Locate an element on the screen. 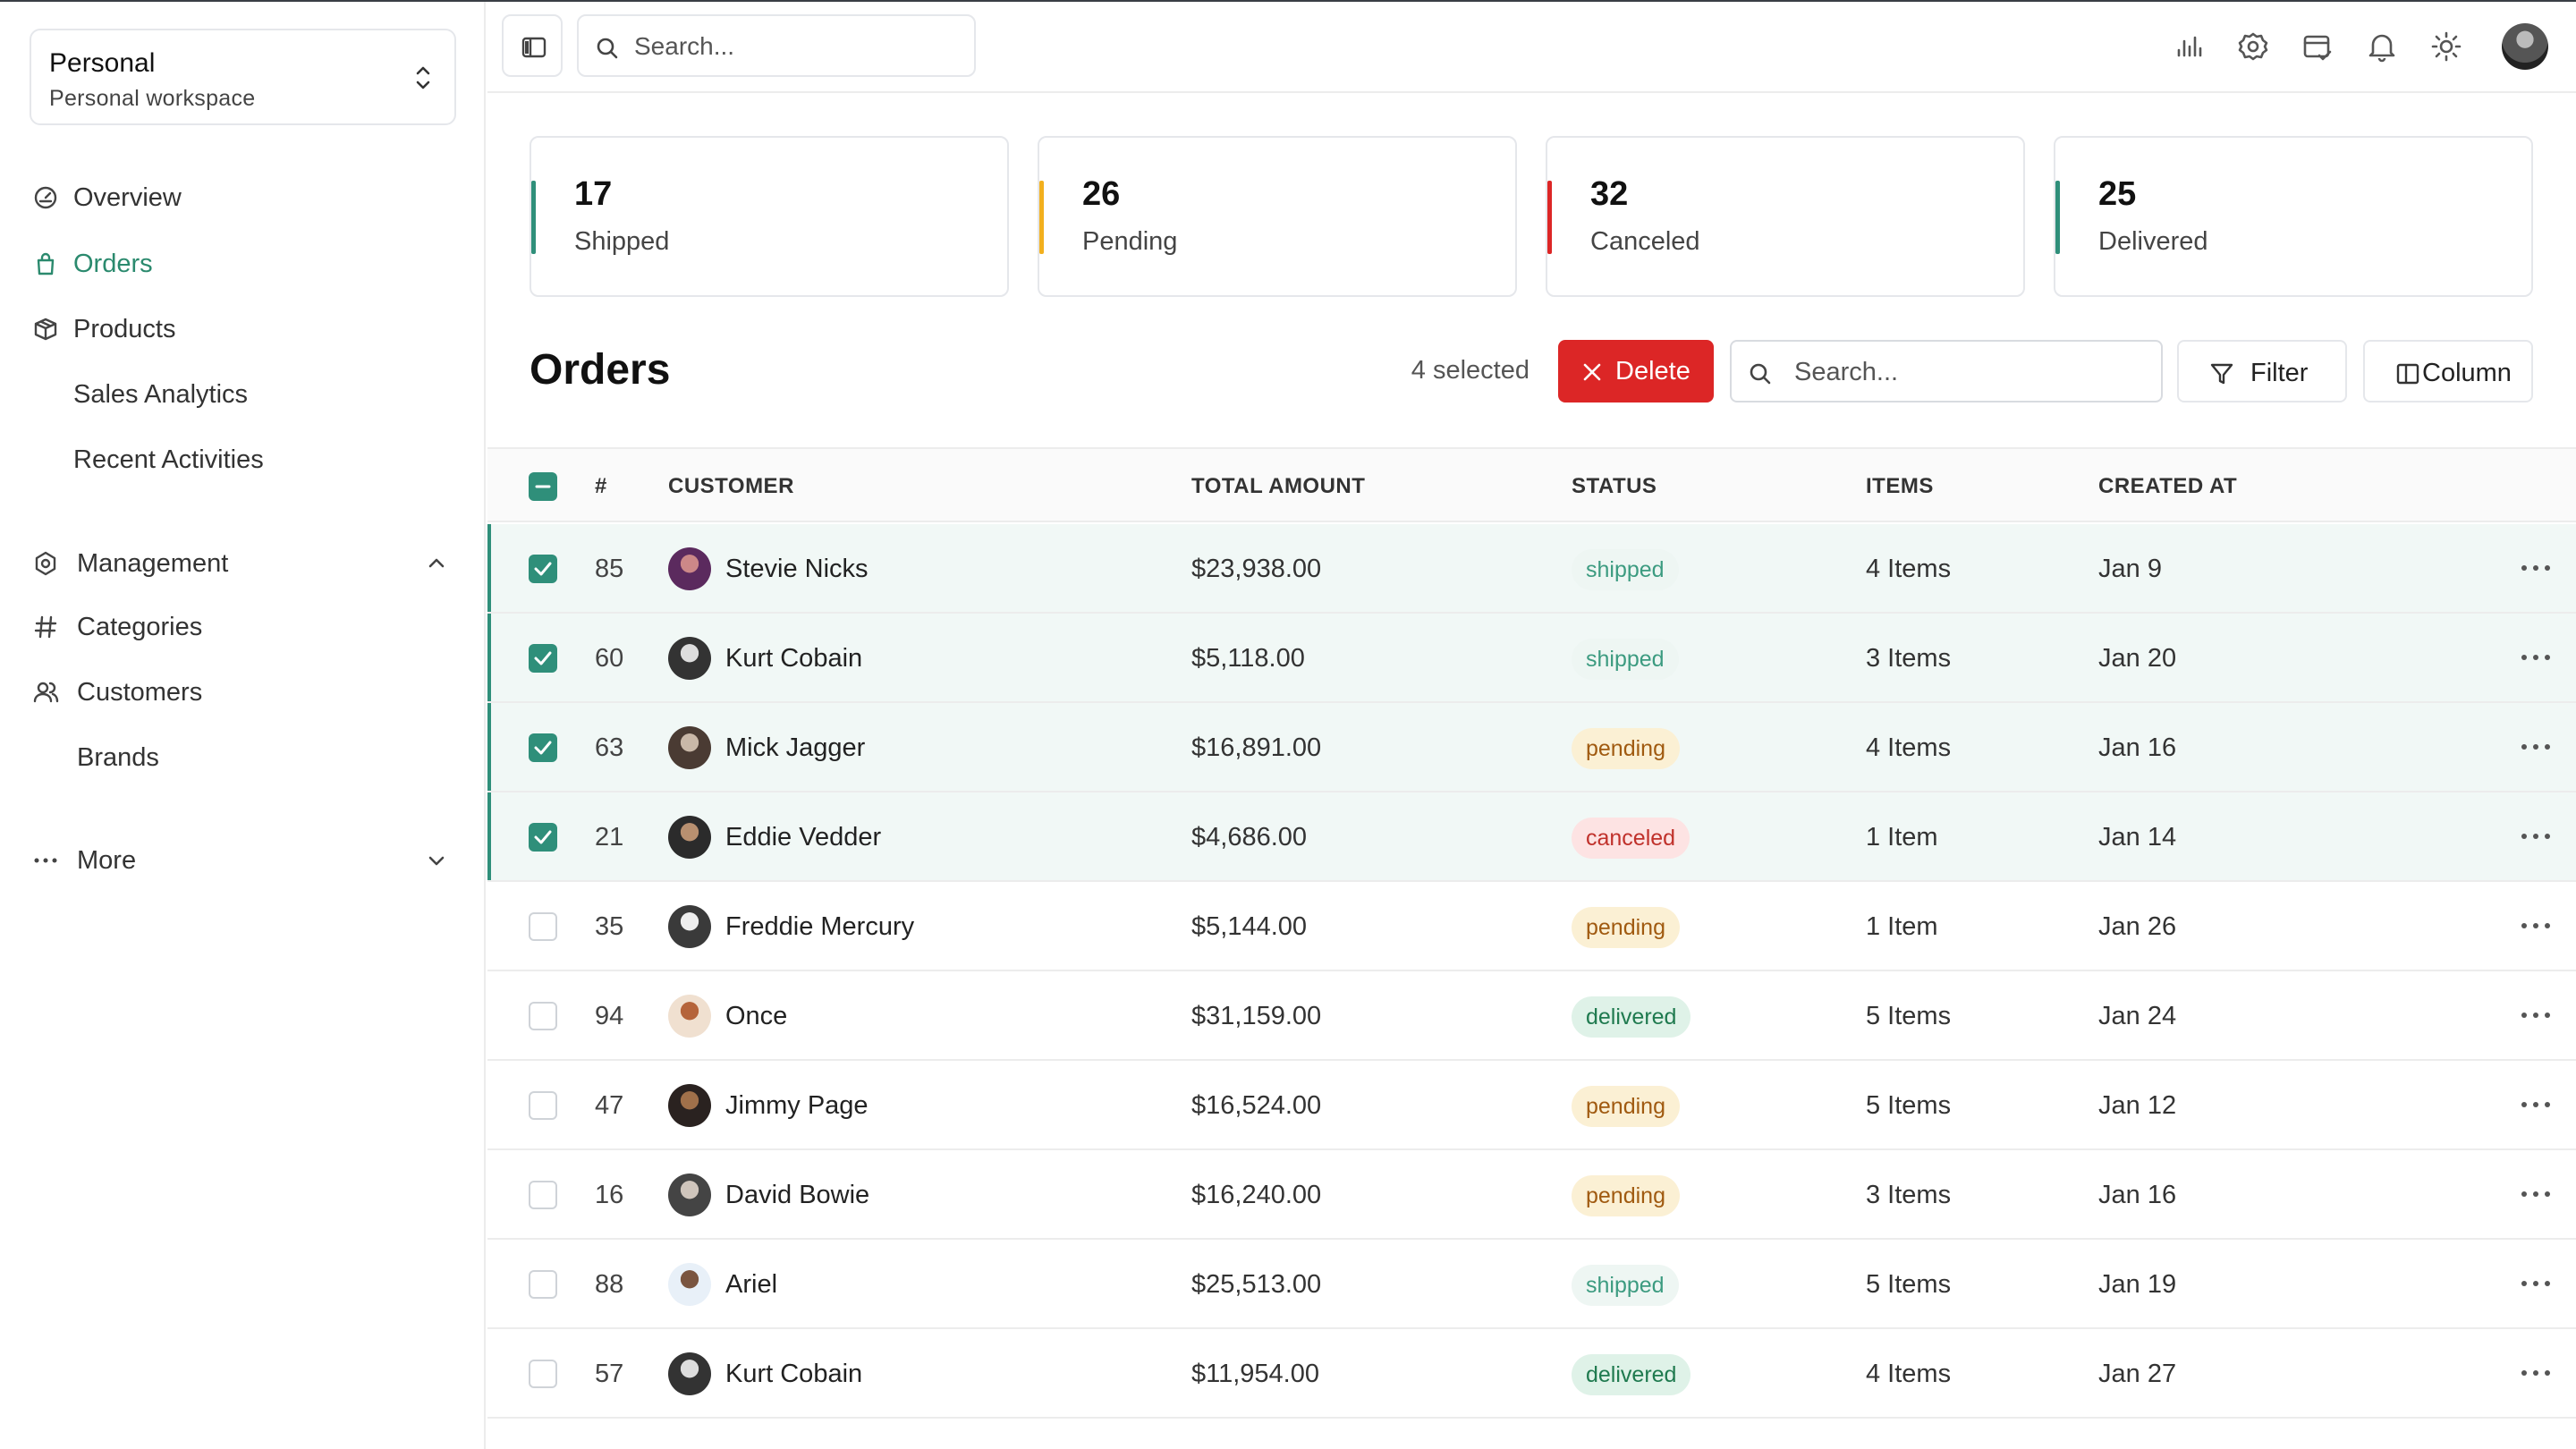  global-search is located at coordinates (776, 45).